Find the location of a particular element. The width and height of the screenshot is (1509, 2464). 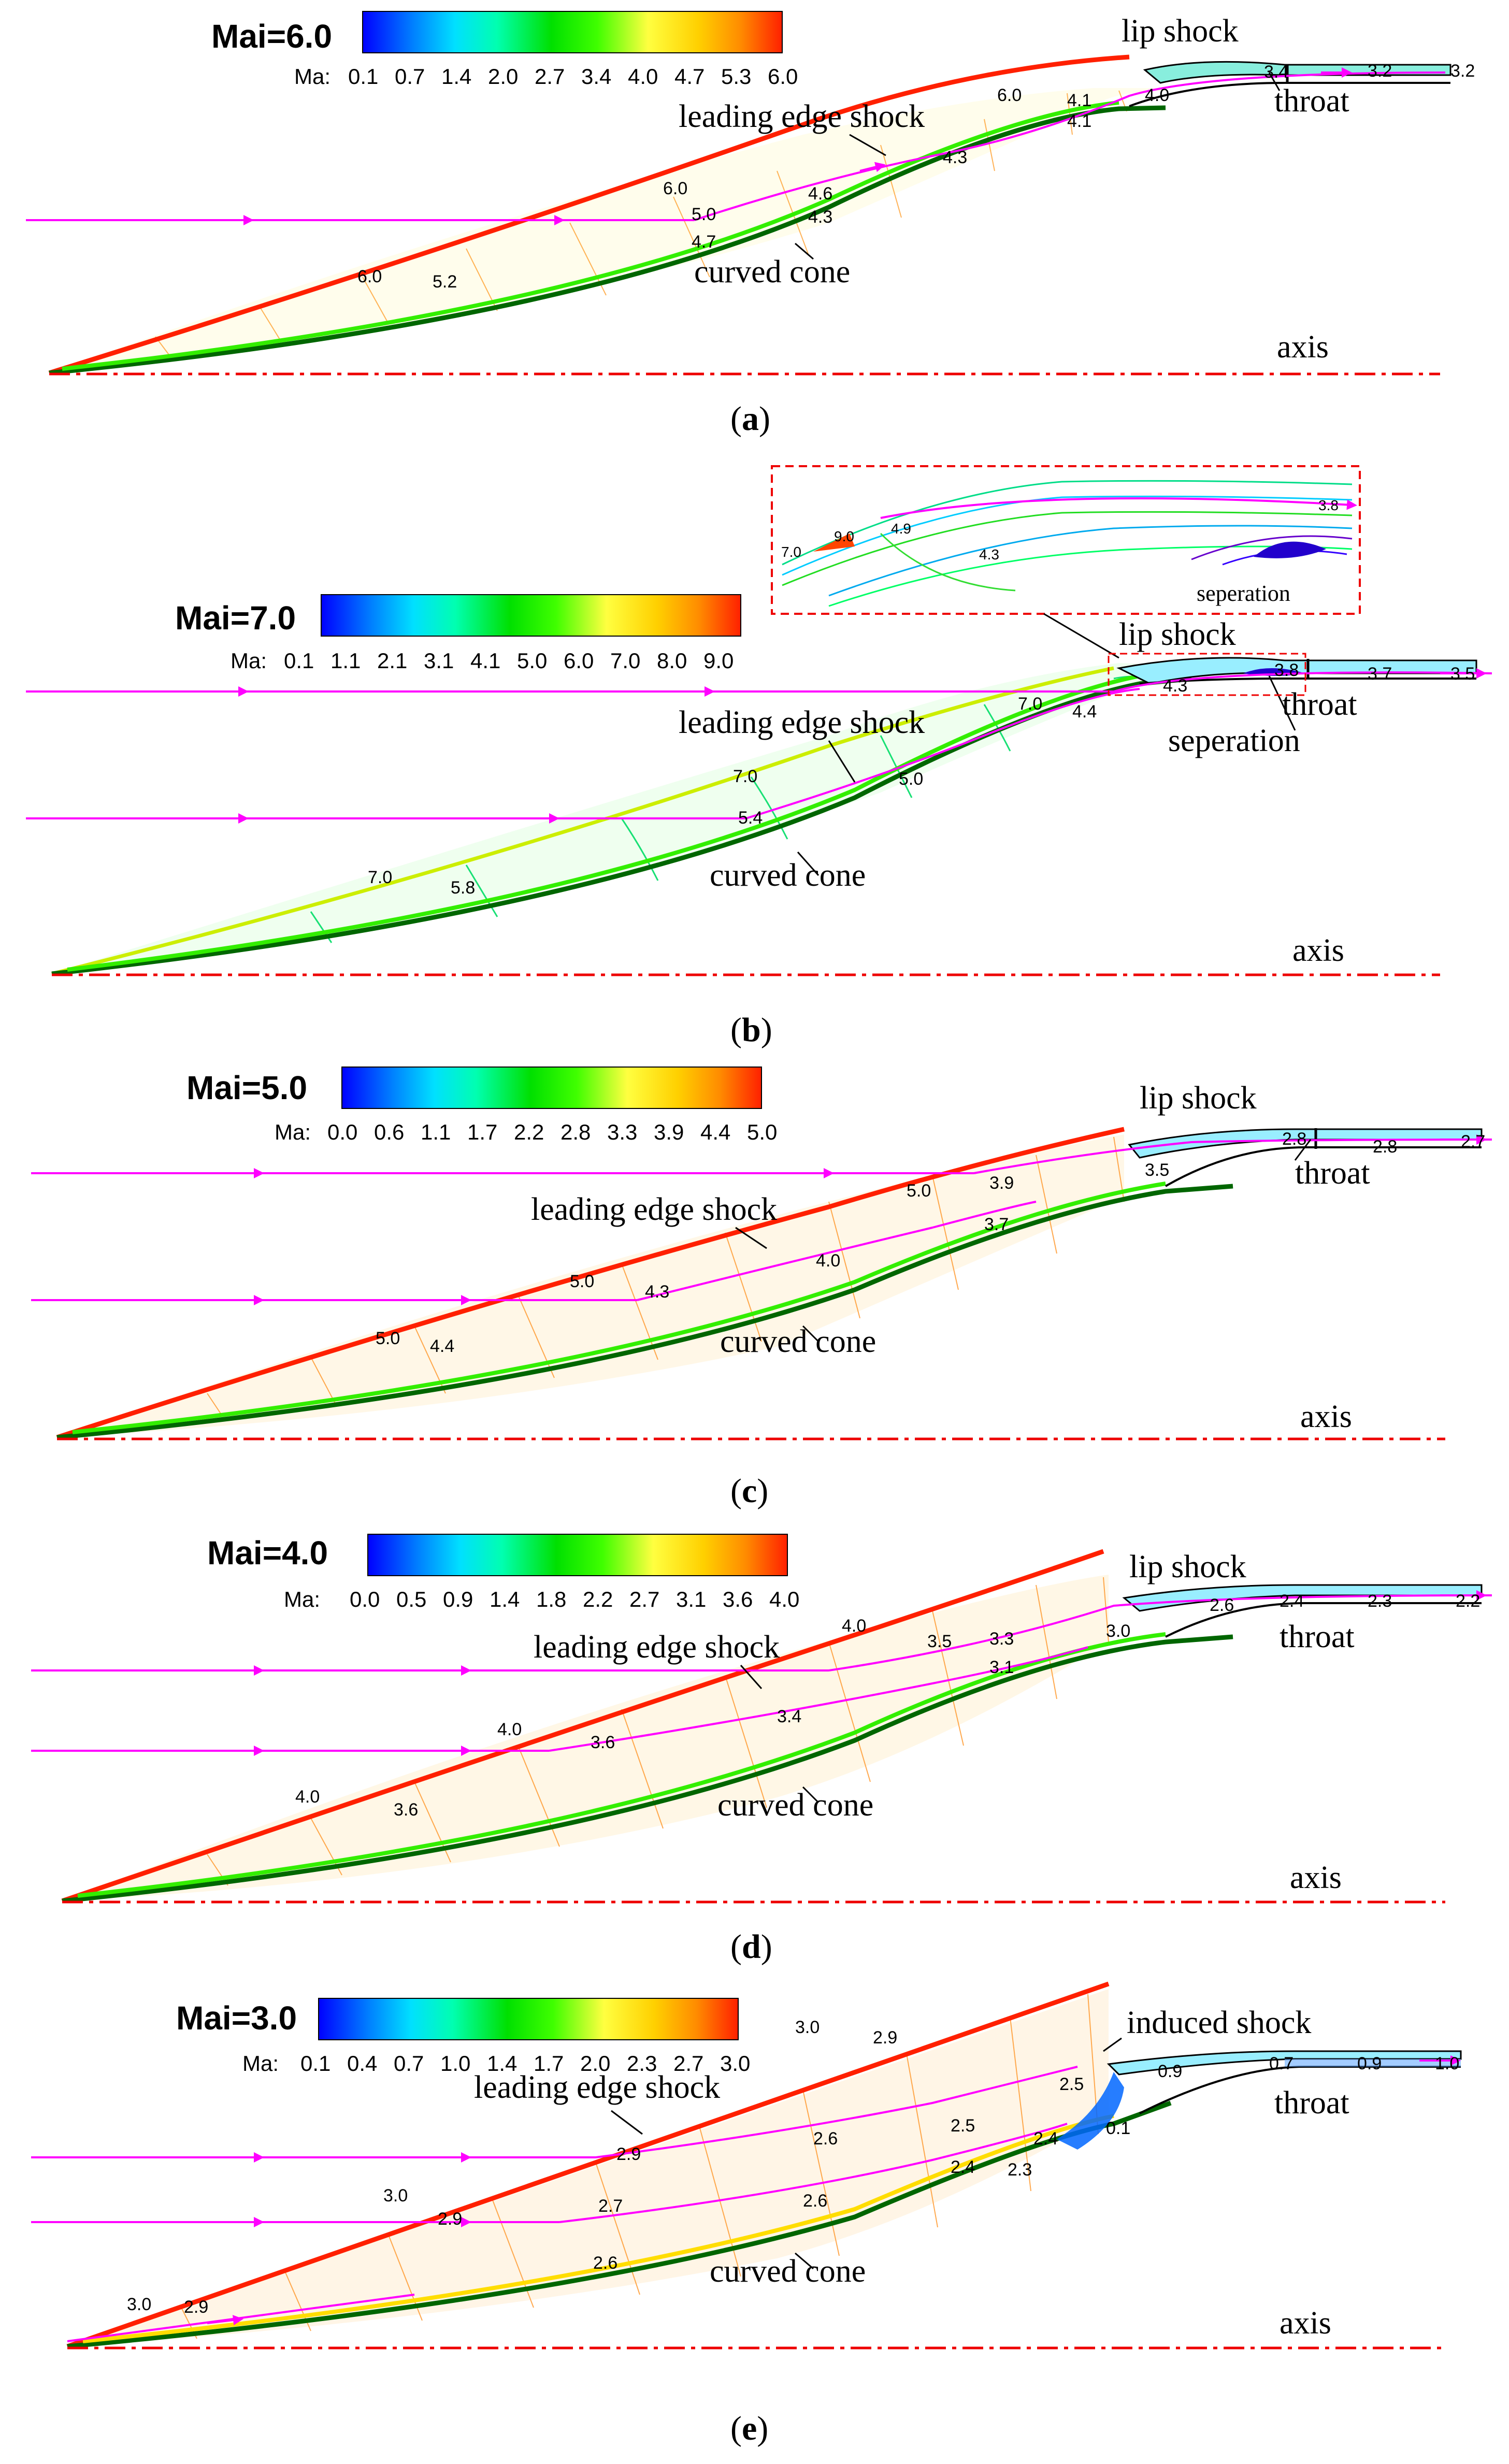

mach-value: 2.7 is located at coordinates (1473, 1141).